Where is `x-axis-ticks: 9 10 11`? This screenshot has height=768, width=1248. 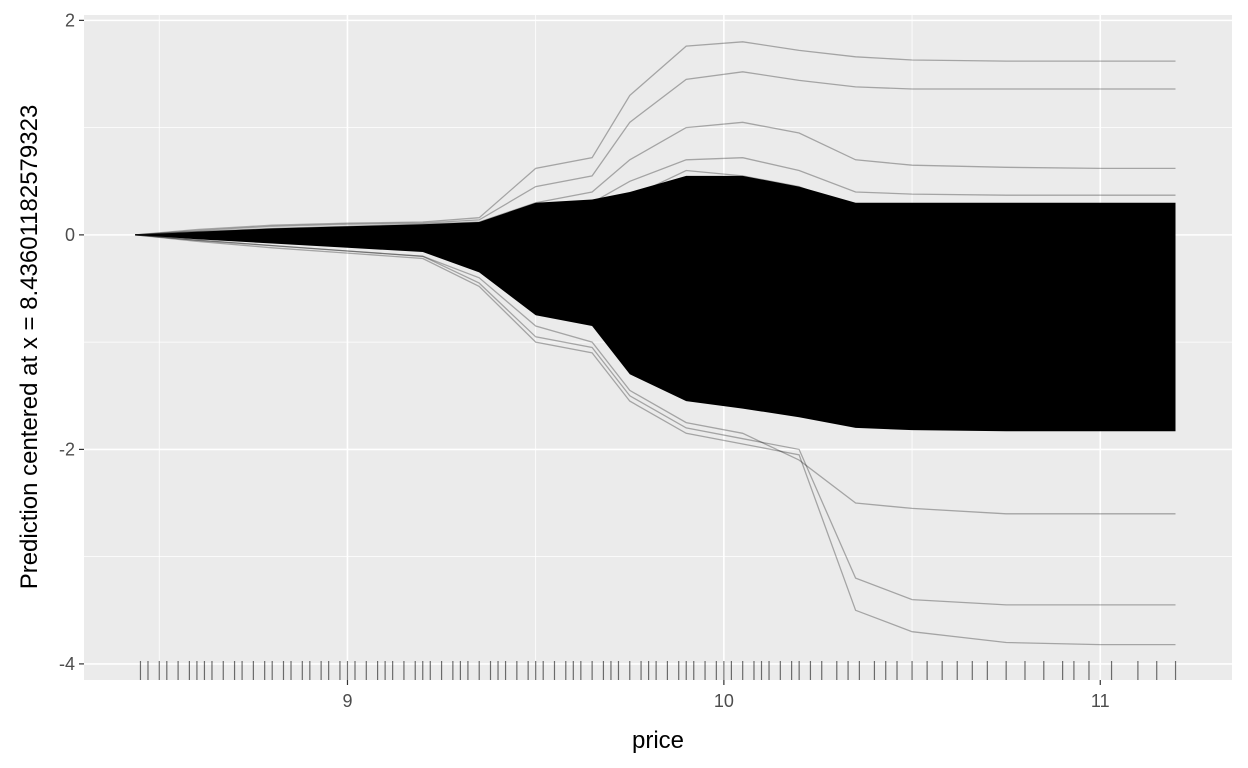
x-axis-ticks: 9 10 11 is located at coordinates (726, 695).